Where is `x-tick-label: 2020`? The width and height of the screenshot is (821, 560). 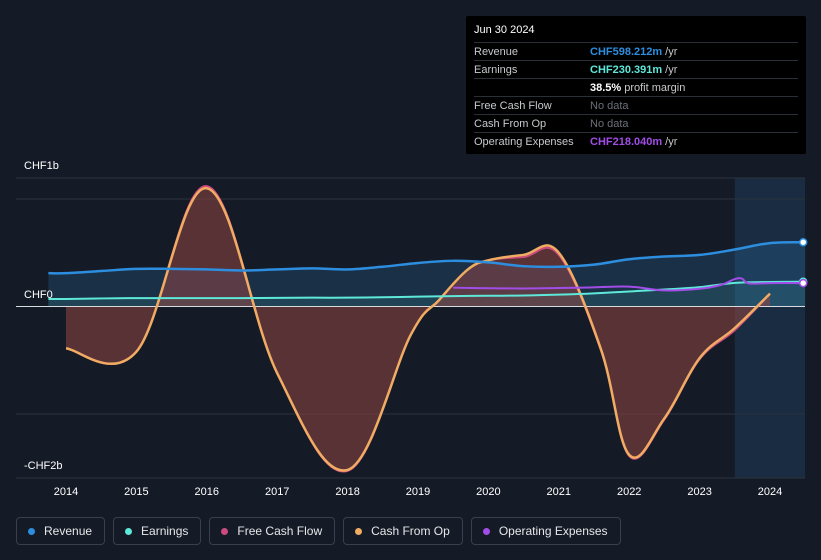
x-tick-label: 2020 is located at coordinates (488, 492).